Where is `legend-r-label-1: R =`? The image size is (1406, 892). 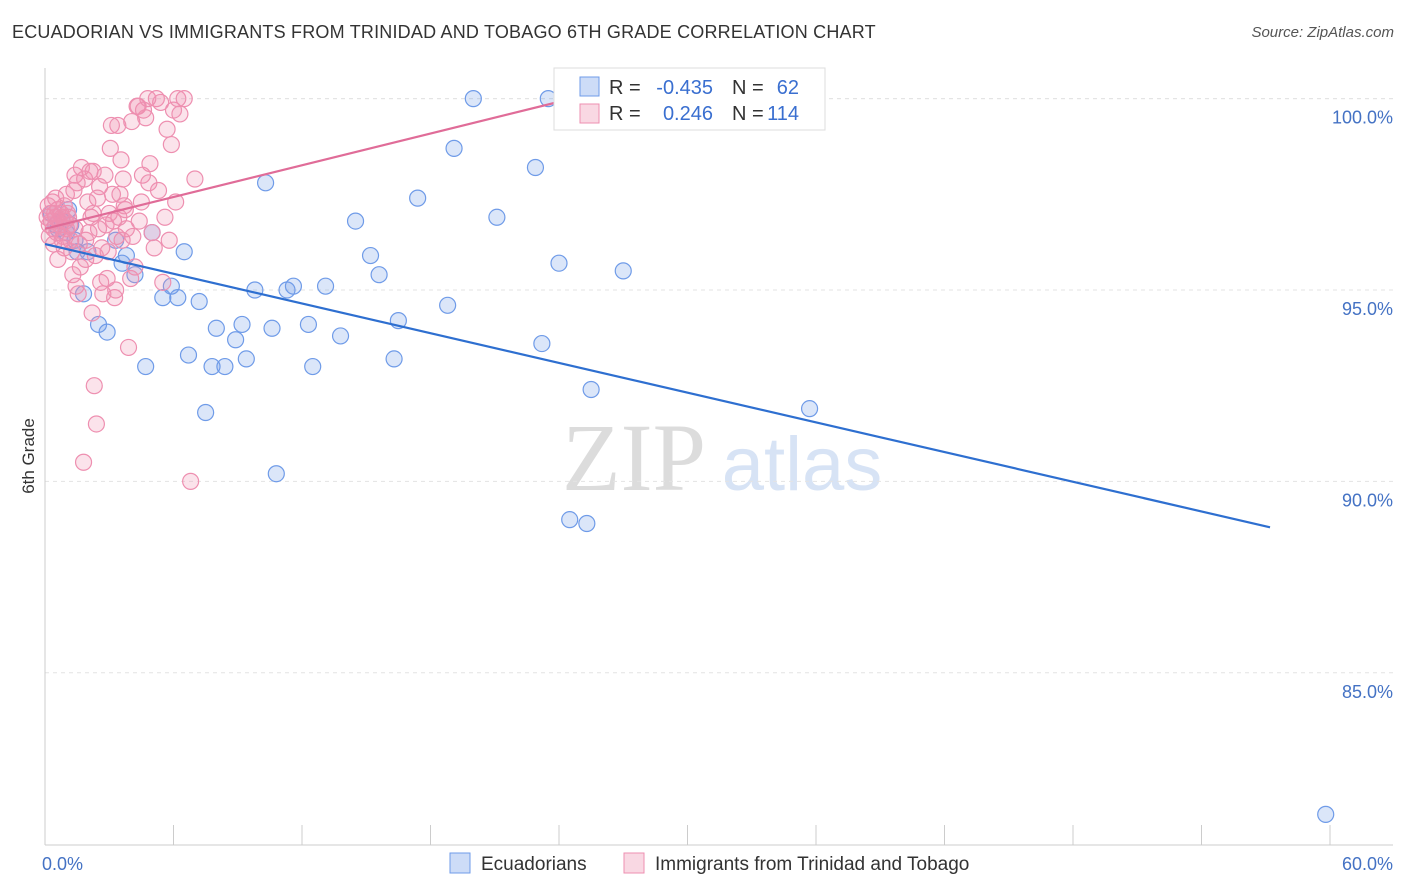
legend-r-label-1: R = is located at coordinates (625, 88).